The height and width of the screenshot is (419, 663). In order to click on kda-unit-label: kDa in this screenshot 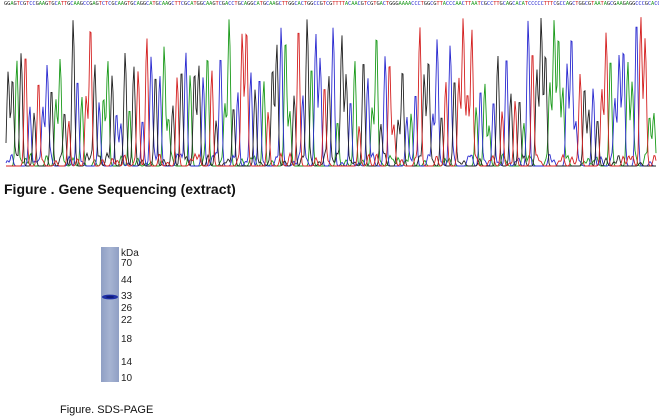, I will do `click(130, 253)`.